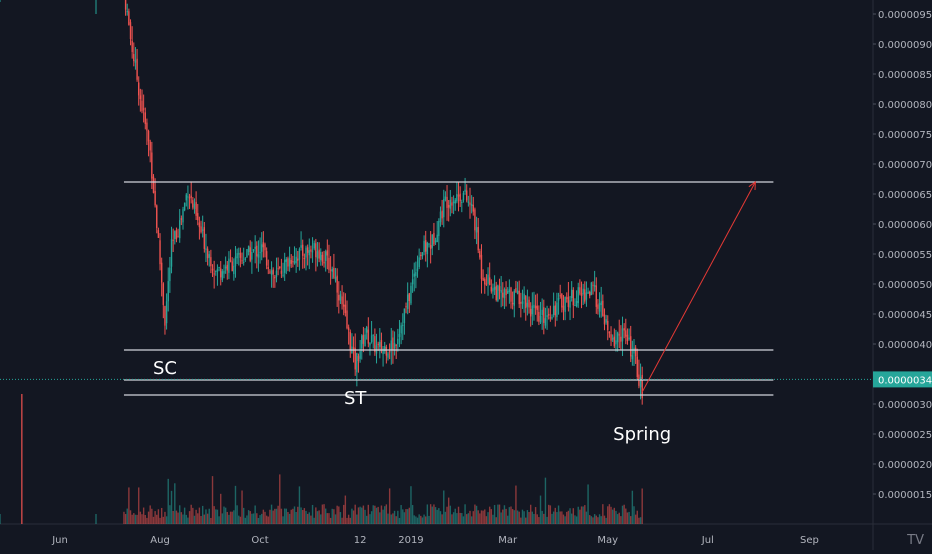 This screenshot has height=554, width=932. What do you see at coordinates (905, 380) in the screenshot?
I see `current-price-label: 0.00000341` at bounding box center [905, 380].